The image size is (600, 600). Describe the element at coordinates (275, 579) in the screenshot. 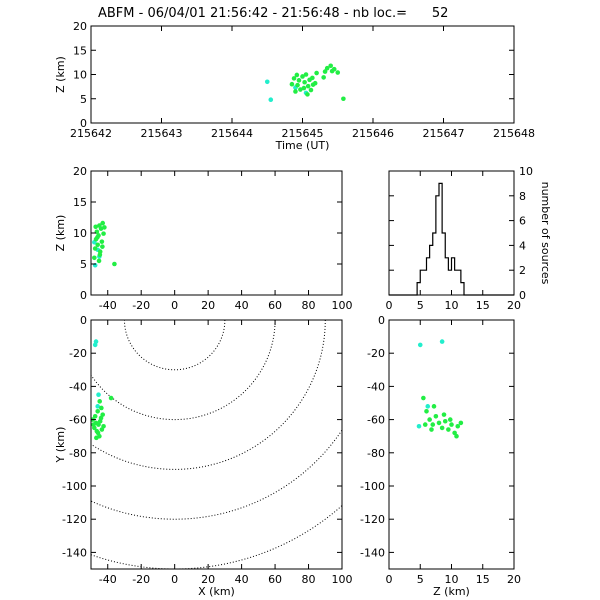

I see `x-tick-label: 60` at that location.